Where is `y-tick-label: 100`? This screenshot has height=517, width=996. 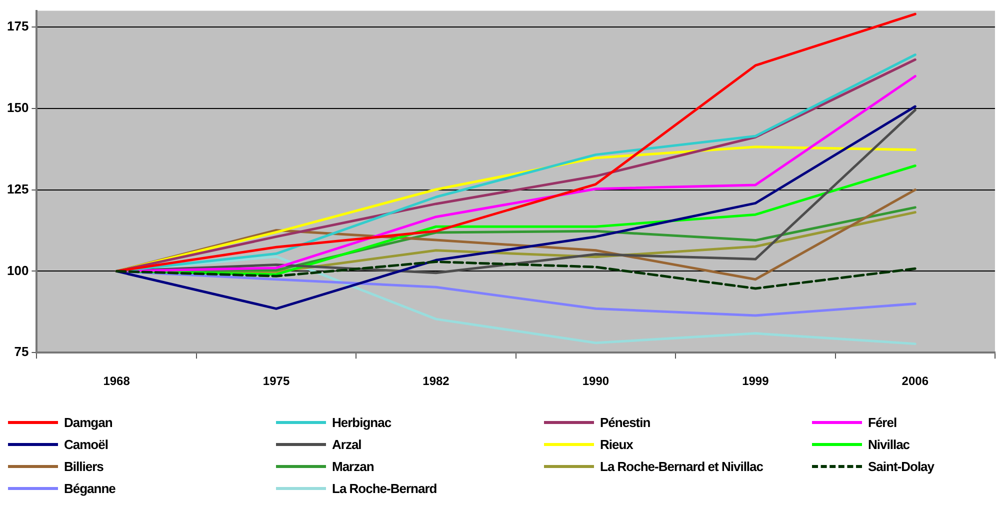 y-tick-label: 100 is located at coordinates (17, 270).